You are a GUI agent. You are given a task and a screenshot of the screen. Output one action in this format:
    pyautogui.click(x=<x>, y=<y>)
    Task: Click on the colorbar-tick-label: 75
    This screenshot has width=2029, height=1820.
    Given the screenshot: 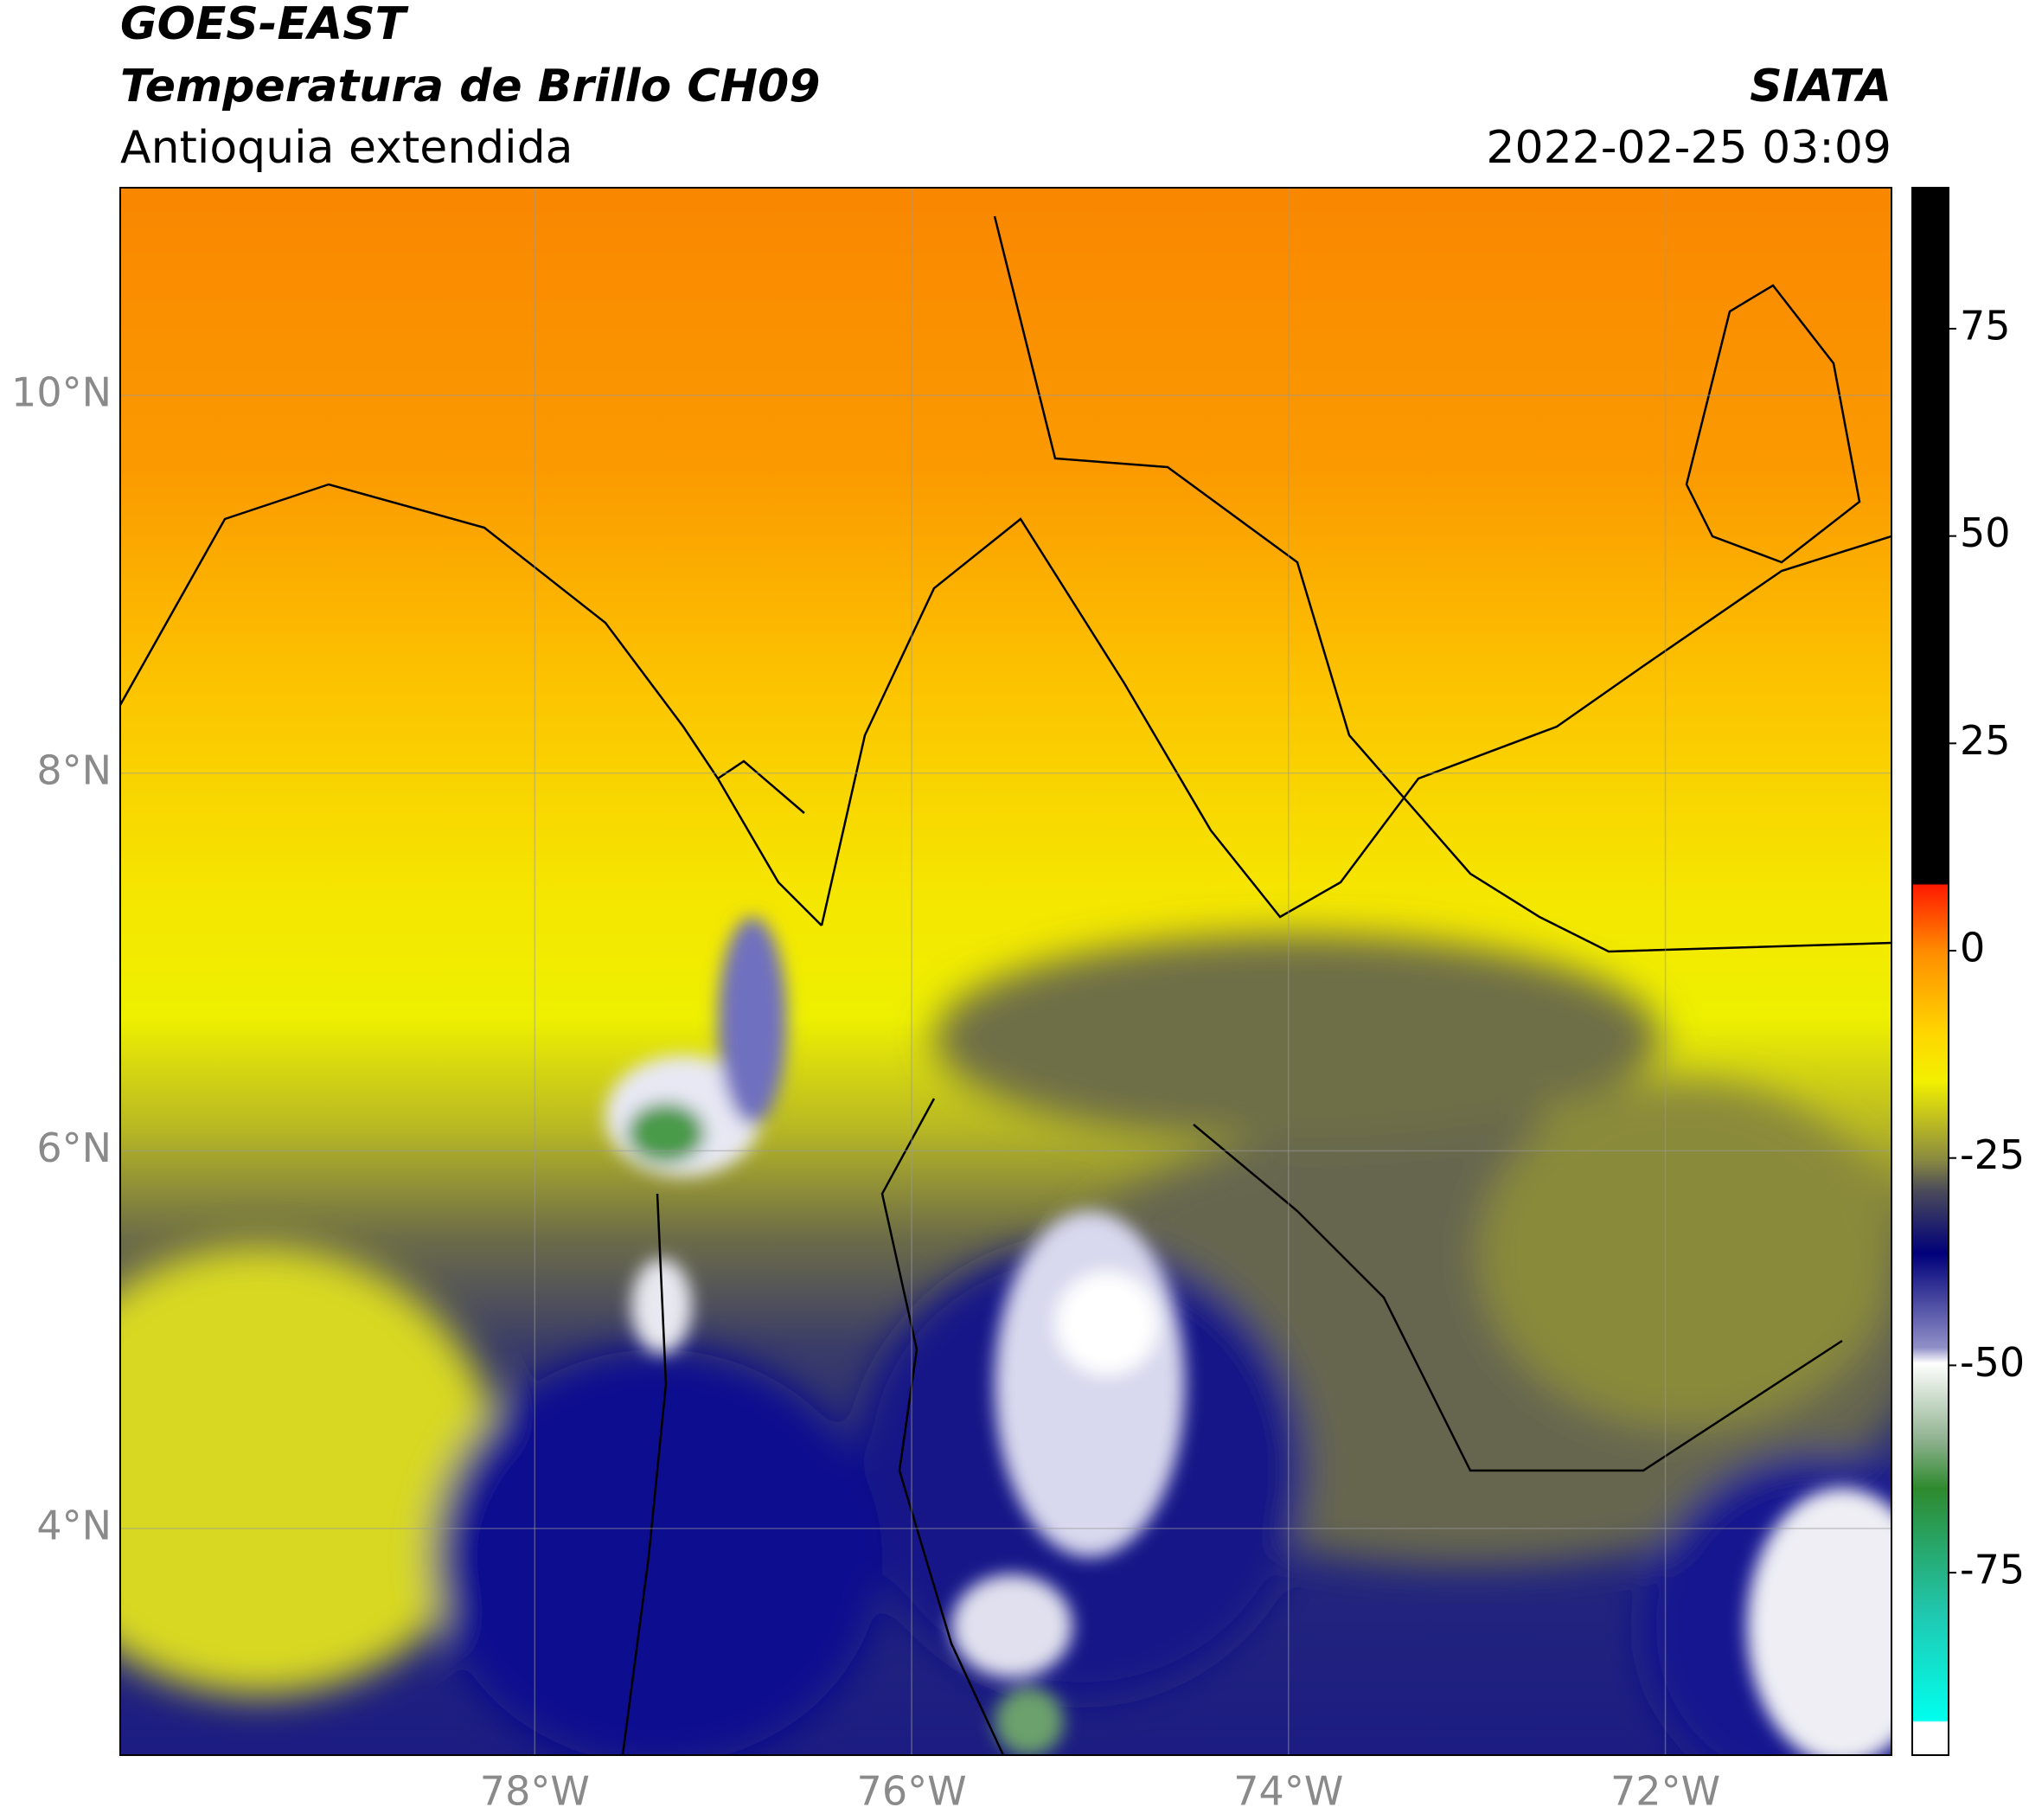 What is the action you would take?
    pyautogui.click(x=1985, y=325)
    